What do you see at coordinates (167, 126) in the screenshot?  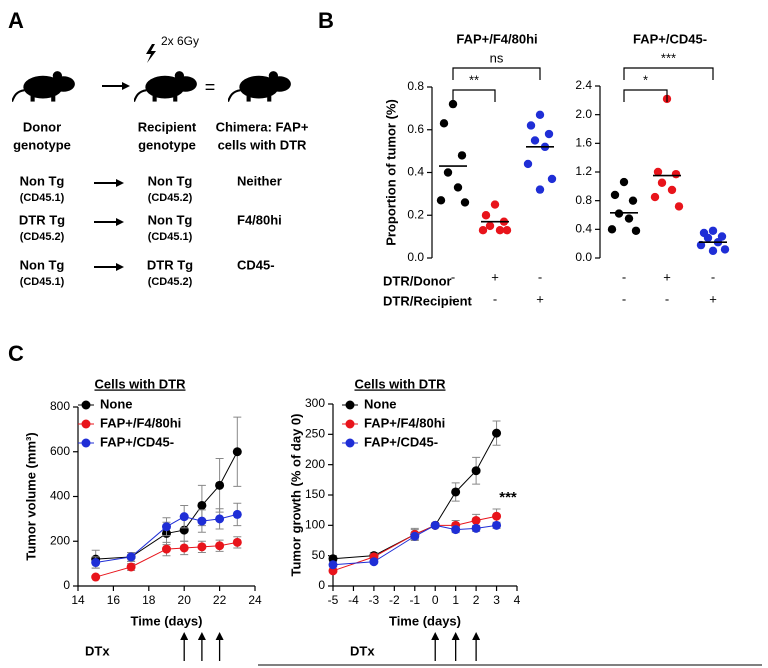 I see `column-header: Recipient` at bounding box center [167, 126].